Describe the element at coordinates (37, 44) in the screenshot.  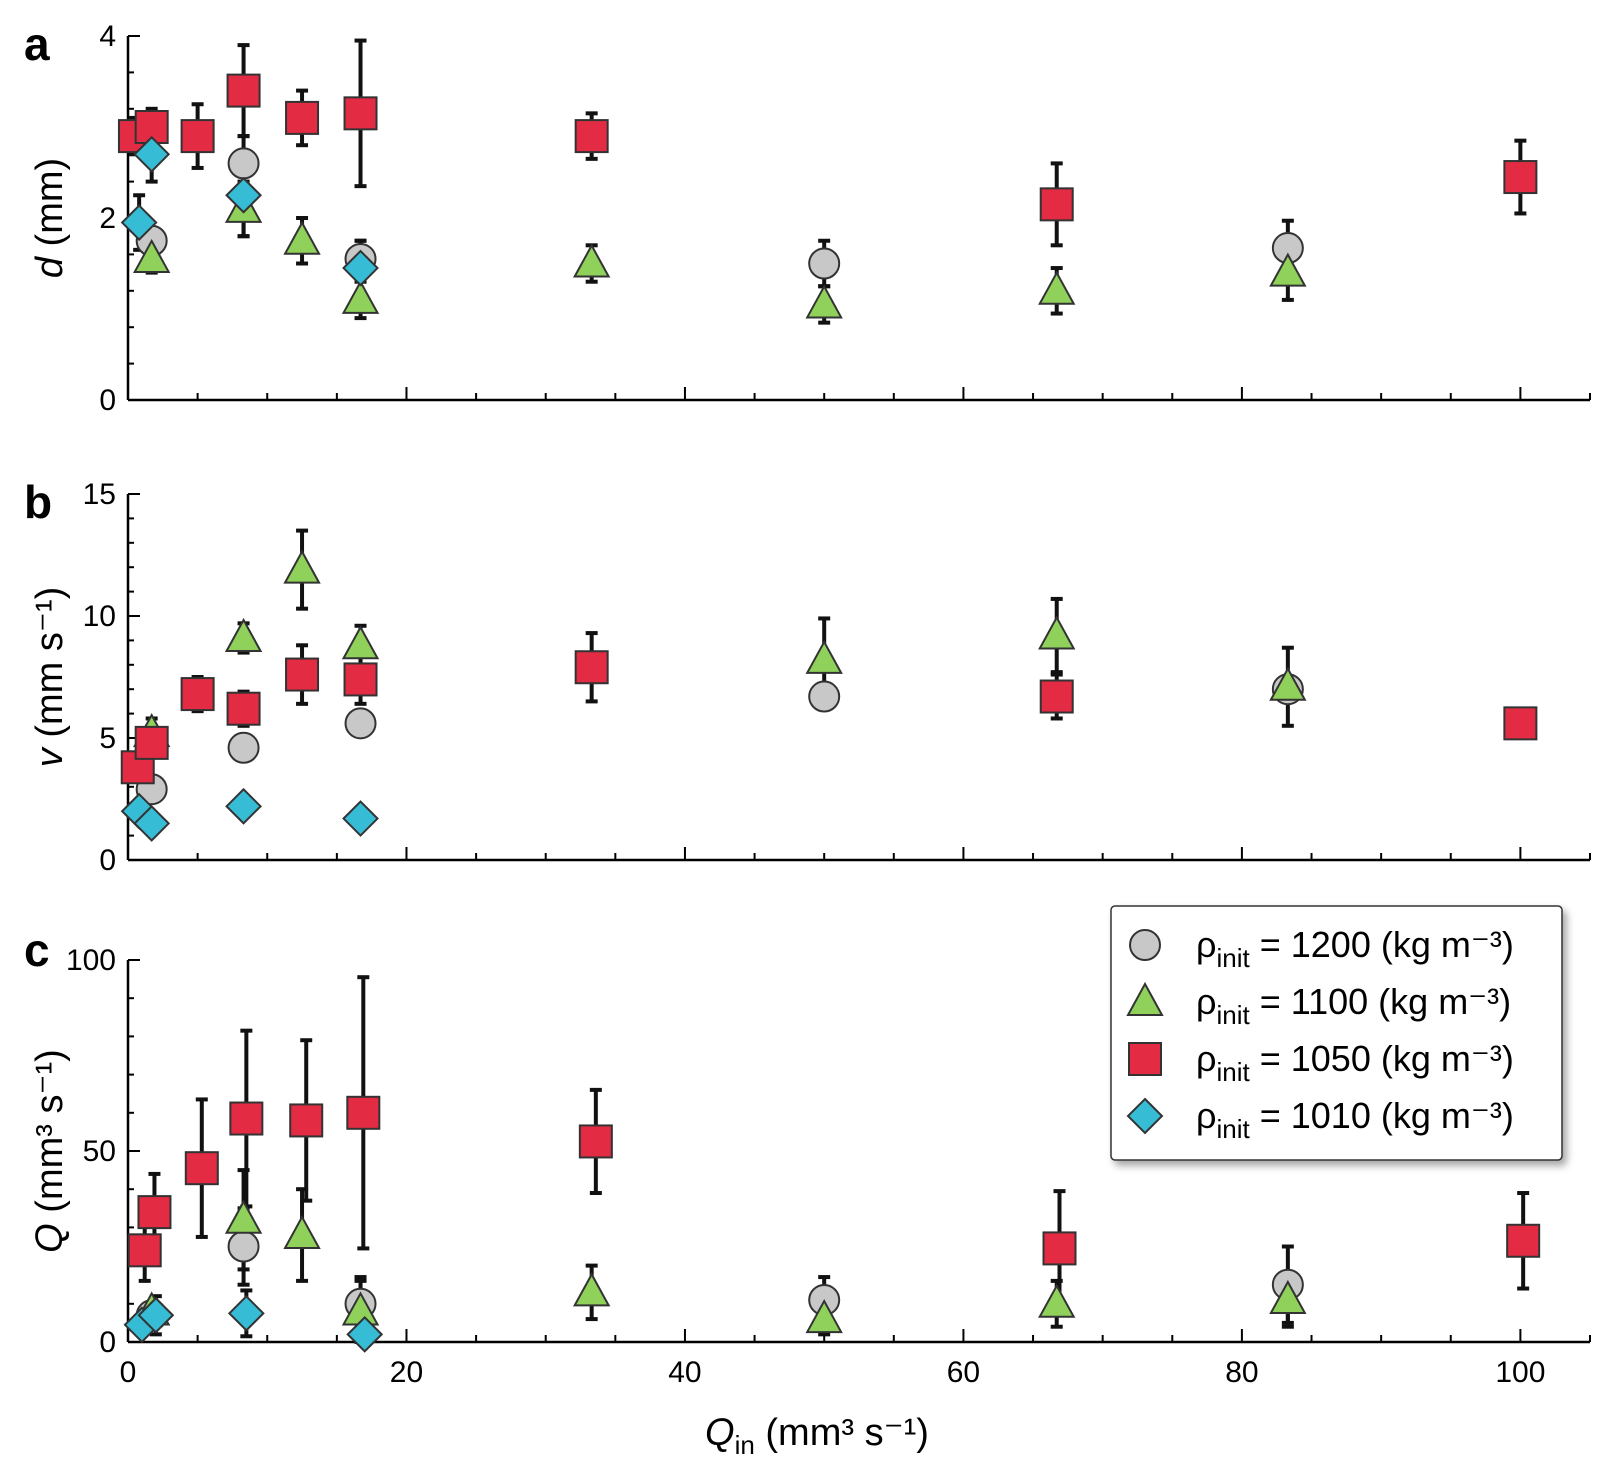
I see `panel-label: a` at that location.